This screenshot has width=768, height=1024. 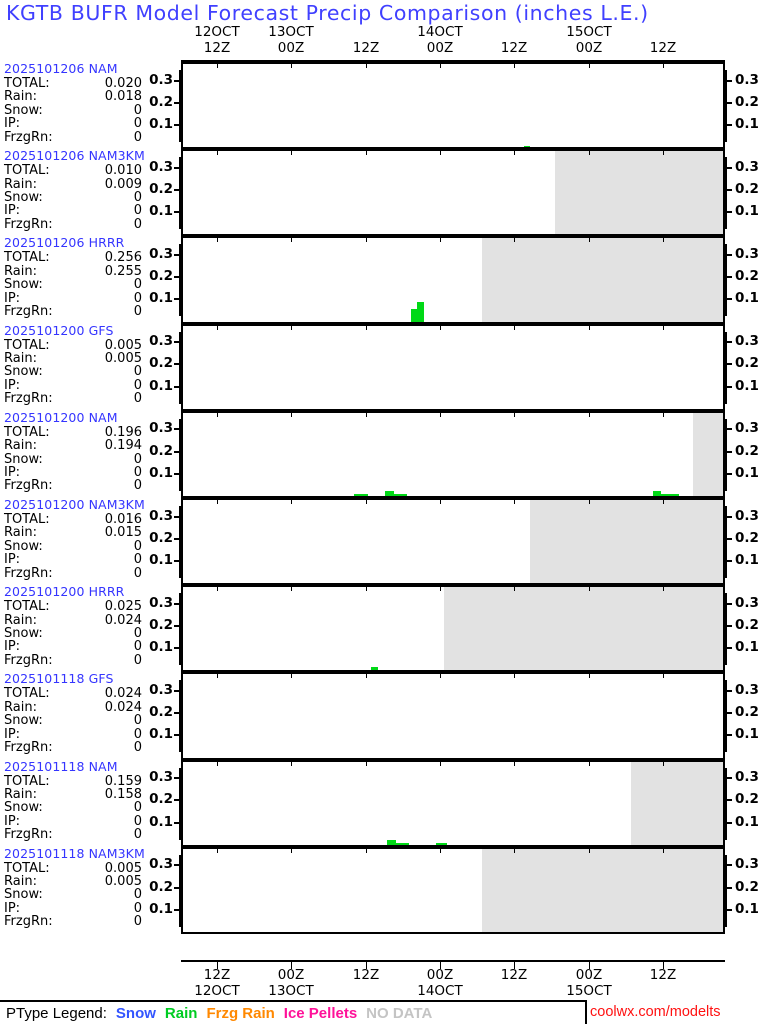 What do you see at coordinates (73, 358) in the screenshot?
I see `panel-stat-row: Rain: 0.005` at bounding box center [73, 358].